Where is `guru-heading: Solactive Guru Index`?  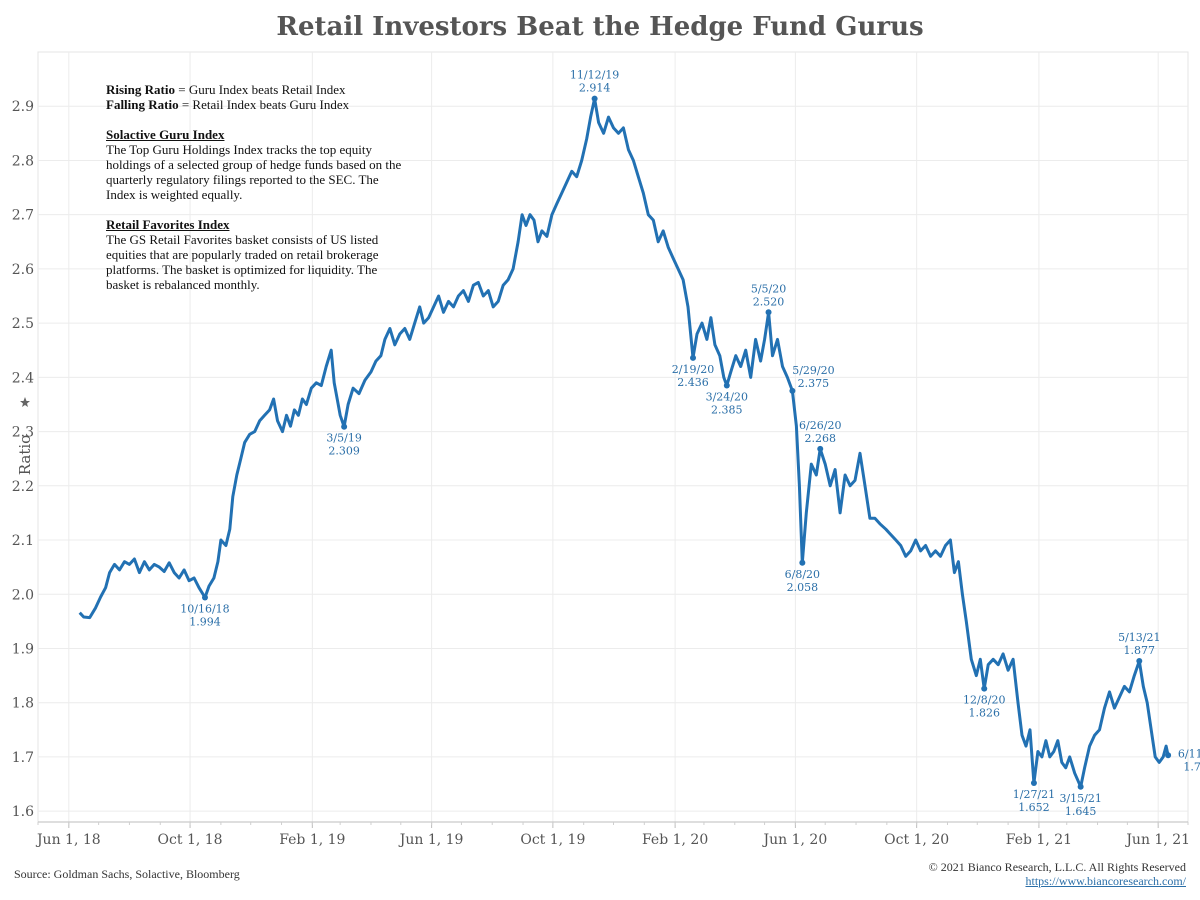
guru-heading: Solactive Guru Index is located at coordinates (165, 134).